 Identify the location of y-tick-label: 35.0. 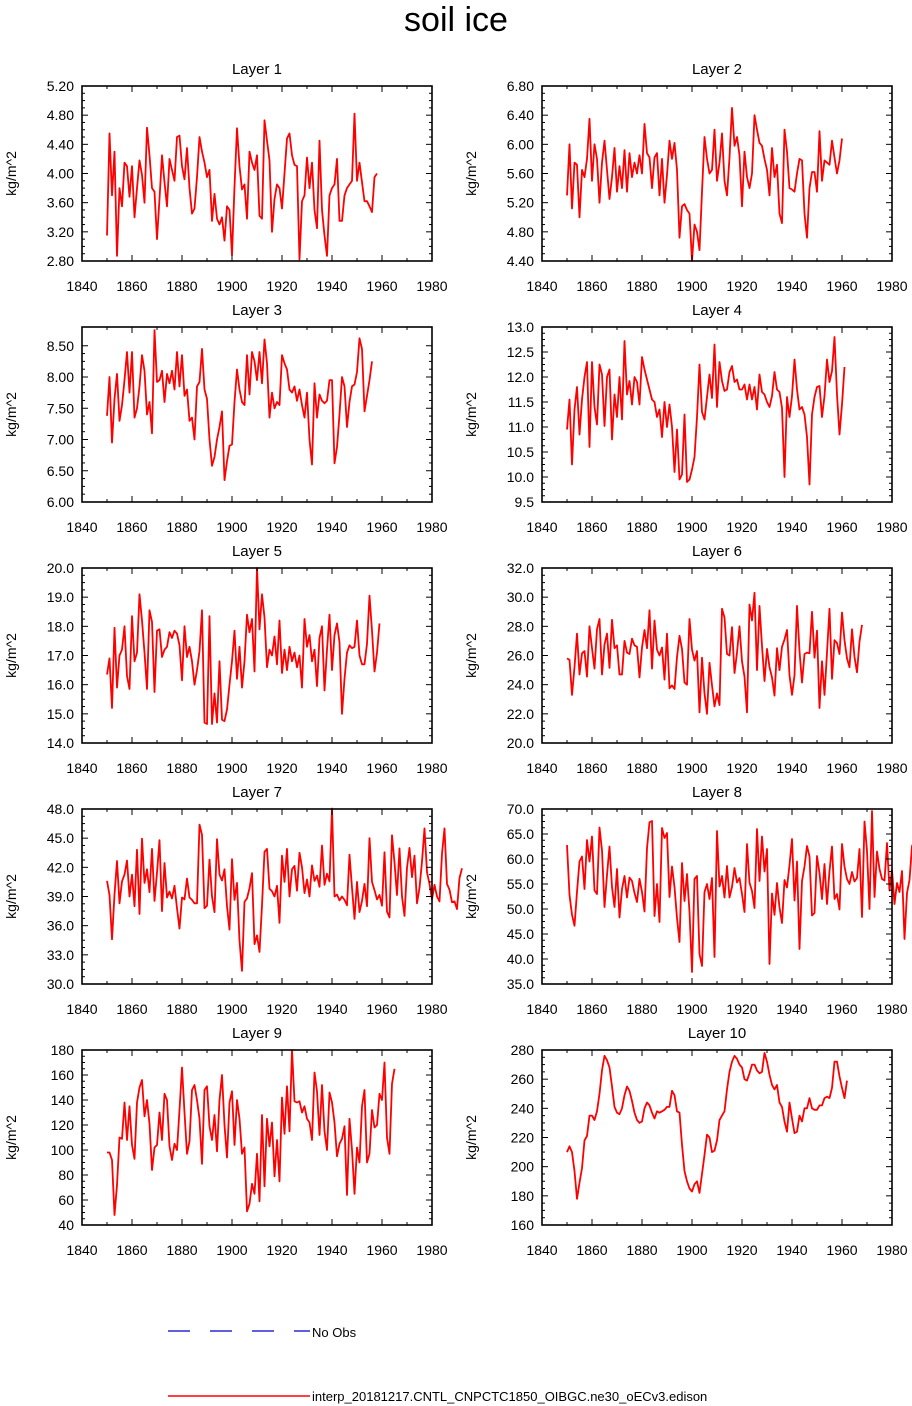
(520, 984).